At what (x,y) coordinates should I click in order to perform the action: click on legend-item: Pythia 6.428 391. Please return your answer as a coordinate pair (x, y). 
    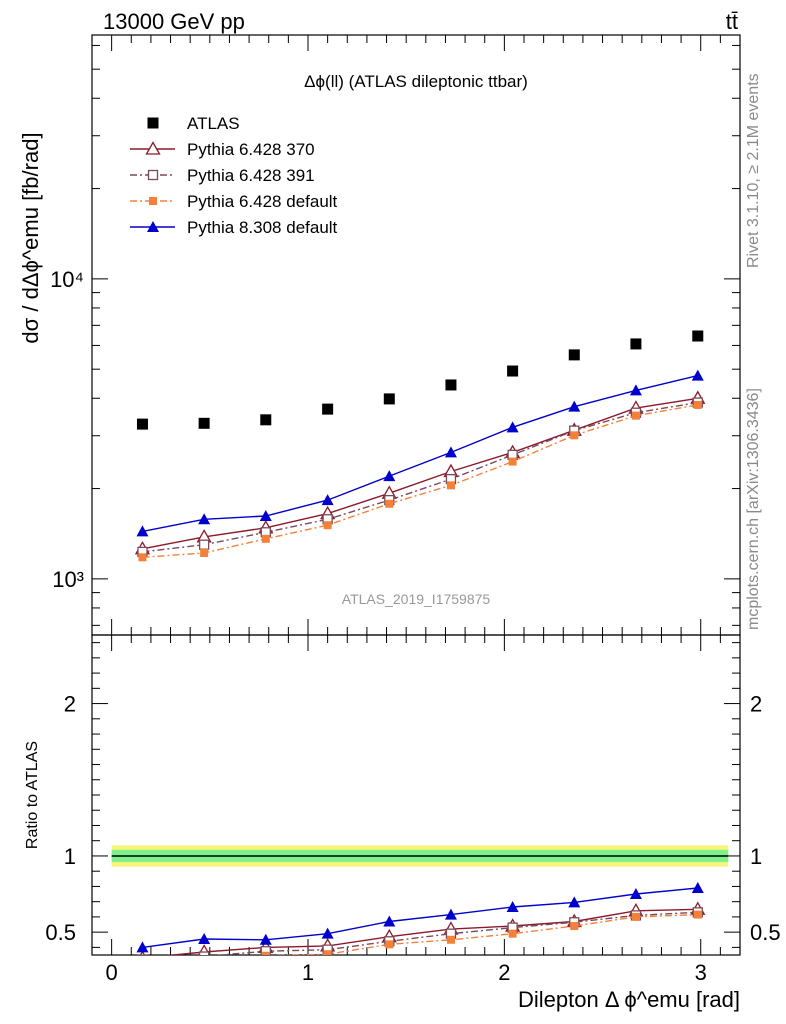
    Looking at the image, I should click on (222, 175).